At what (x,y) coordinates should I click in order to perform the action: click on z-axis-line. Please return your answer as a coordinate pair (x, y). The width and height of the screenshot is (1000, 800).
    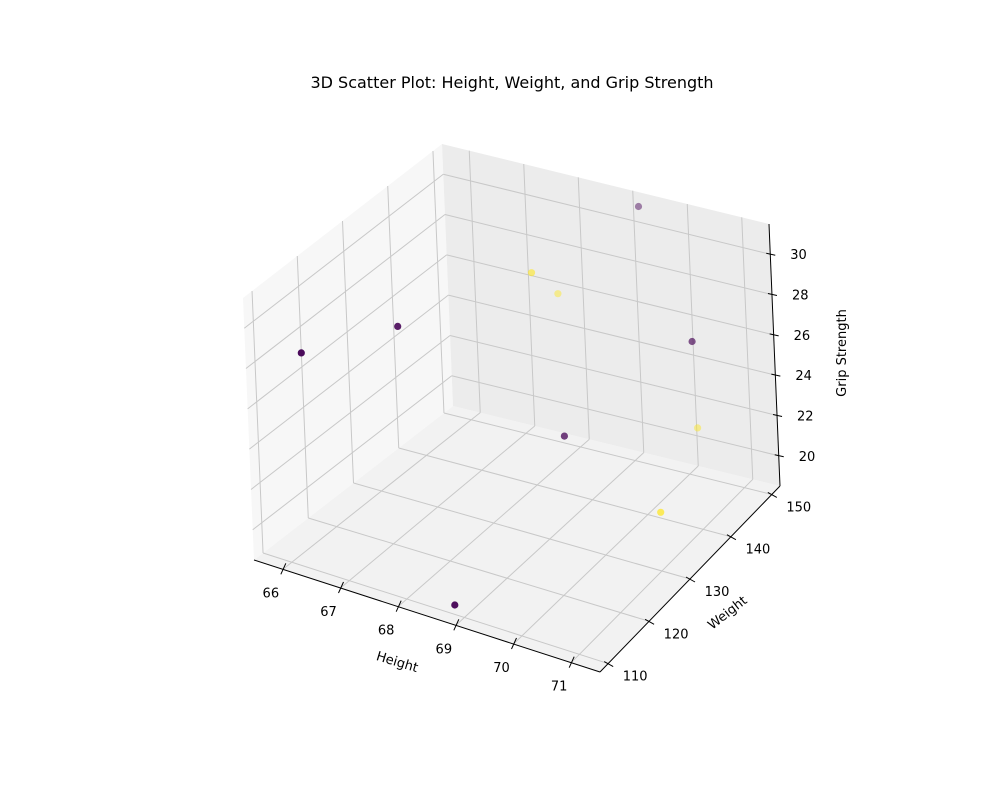
    Looking at the image, I should click on (774, 355).